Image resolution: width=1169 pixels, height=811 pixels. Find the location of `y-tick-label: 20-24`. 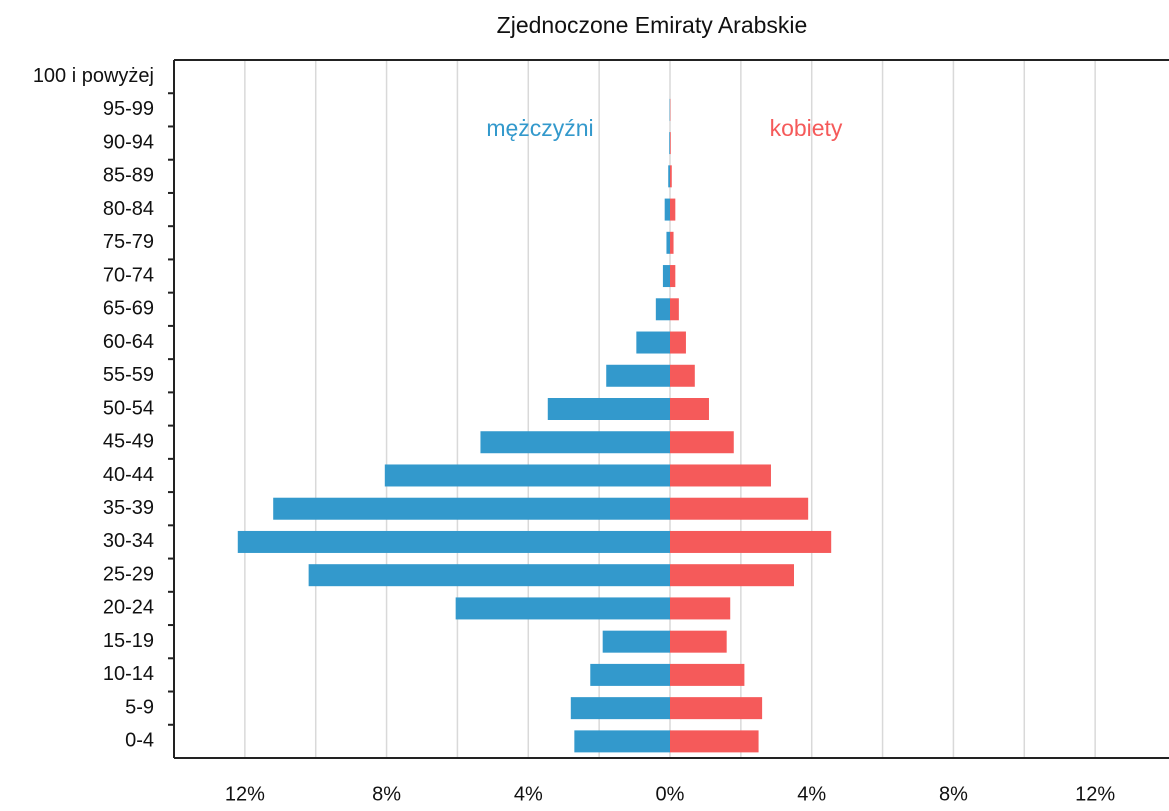

y-tick-label: 20-24 is located at coordinates (128, 608).